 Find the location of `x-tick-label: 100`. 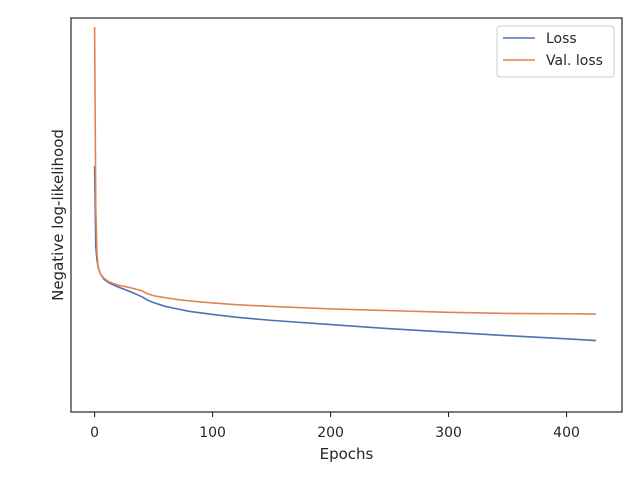

x-tick-label: 100 is located at coordinates (212, 433).